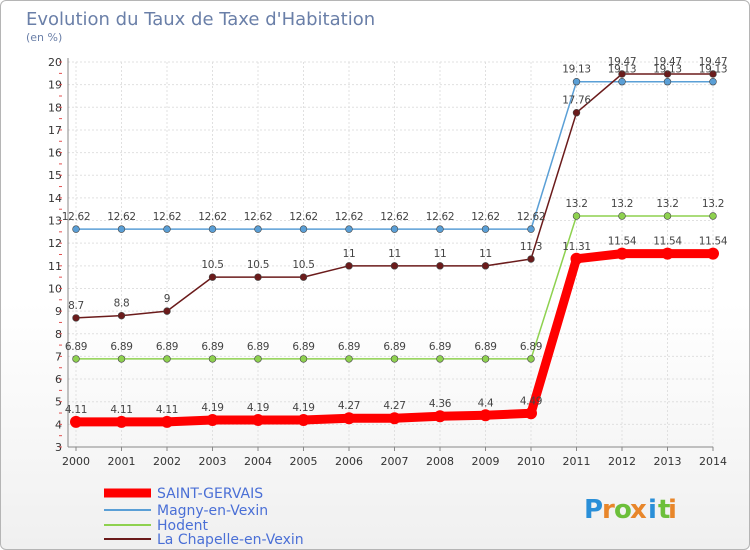 The height and width of the screenshot is (550, 750). I want to click on y-tick-label: 14, so click(55, 198).